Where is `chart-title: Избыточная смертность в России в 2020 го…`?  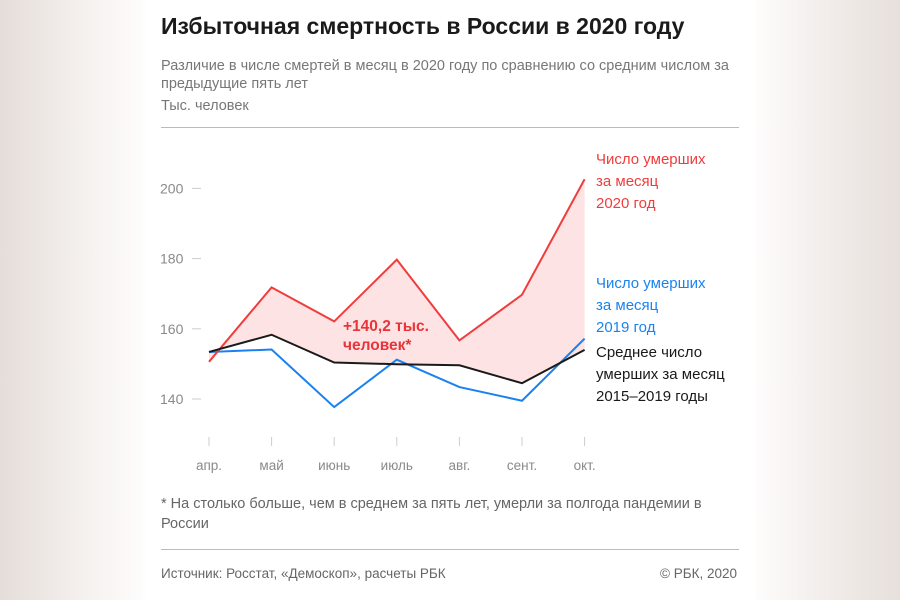 chart-title: Избыточная смертность в России в 2020 го… is located at coordinates (423, 26).